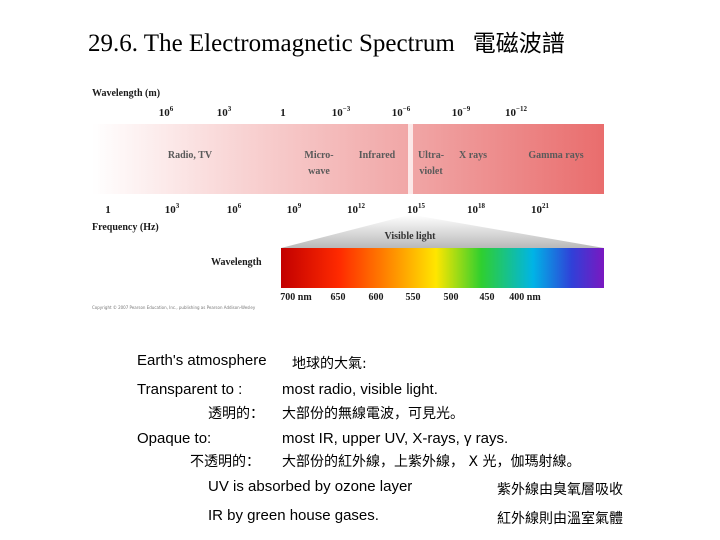 Image resolution: width=720 pixels, height=540 pixels. What do you see at coordinates (296, 297) in the screenshot?
I see `visible-wavelength-tick: 700 nm` at bounding box center [296, 297].